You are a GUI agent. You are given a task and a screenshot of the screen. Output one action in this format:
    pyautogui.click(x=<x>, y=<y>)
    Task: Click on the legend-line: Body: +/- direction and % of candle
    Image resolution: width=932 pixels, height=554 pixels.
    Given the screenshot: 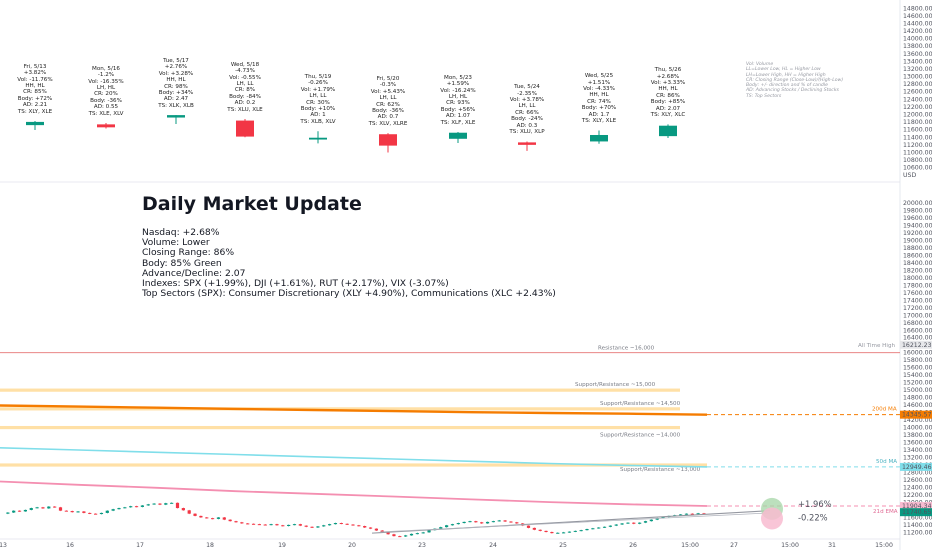 What is the action you would take?
    pyautogui.click(x=787, y=86)
    